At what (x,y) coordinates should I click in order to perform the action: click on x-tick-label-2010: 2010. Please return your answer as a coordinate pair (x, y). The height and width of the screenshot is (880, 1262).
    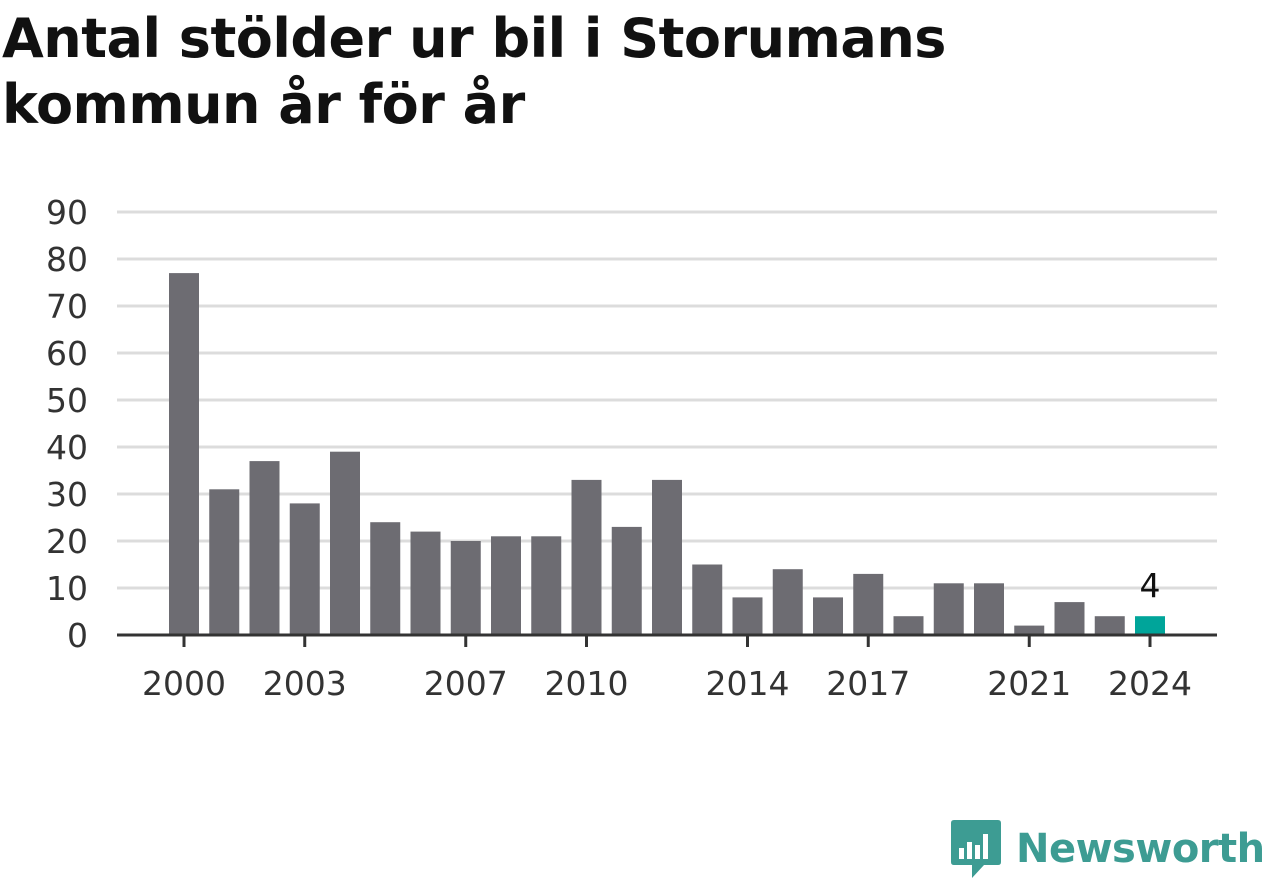
    Looking at the image, I should click on (587, 683).